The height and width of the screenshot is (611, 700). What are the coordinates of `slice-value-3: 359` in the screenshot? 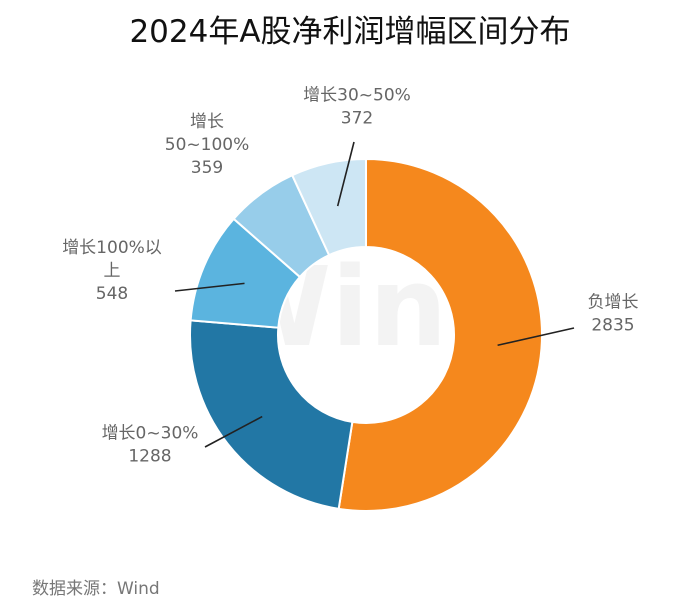 It's located at (207, 168).